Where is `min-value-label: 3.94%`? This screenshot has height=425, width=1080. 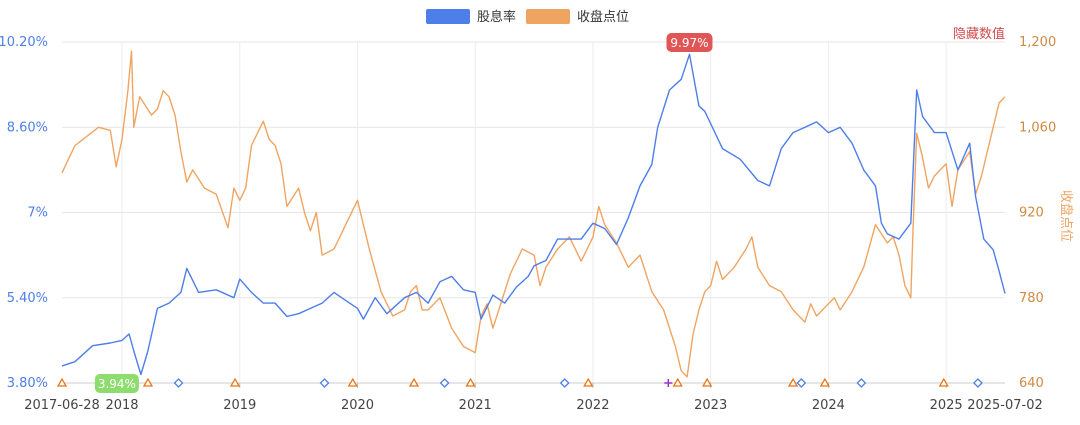
min-value-label: 3.94% is located at coordinates (117, 384).